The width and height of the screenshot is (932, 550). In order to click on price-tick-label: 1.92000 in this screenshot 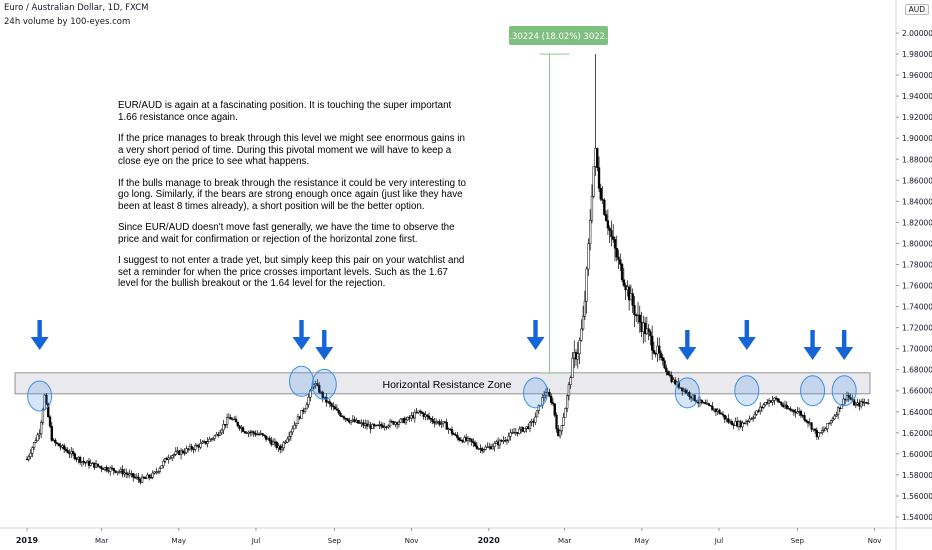, I will do `click(917, 117)`.